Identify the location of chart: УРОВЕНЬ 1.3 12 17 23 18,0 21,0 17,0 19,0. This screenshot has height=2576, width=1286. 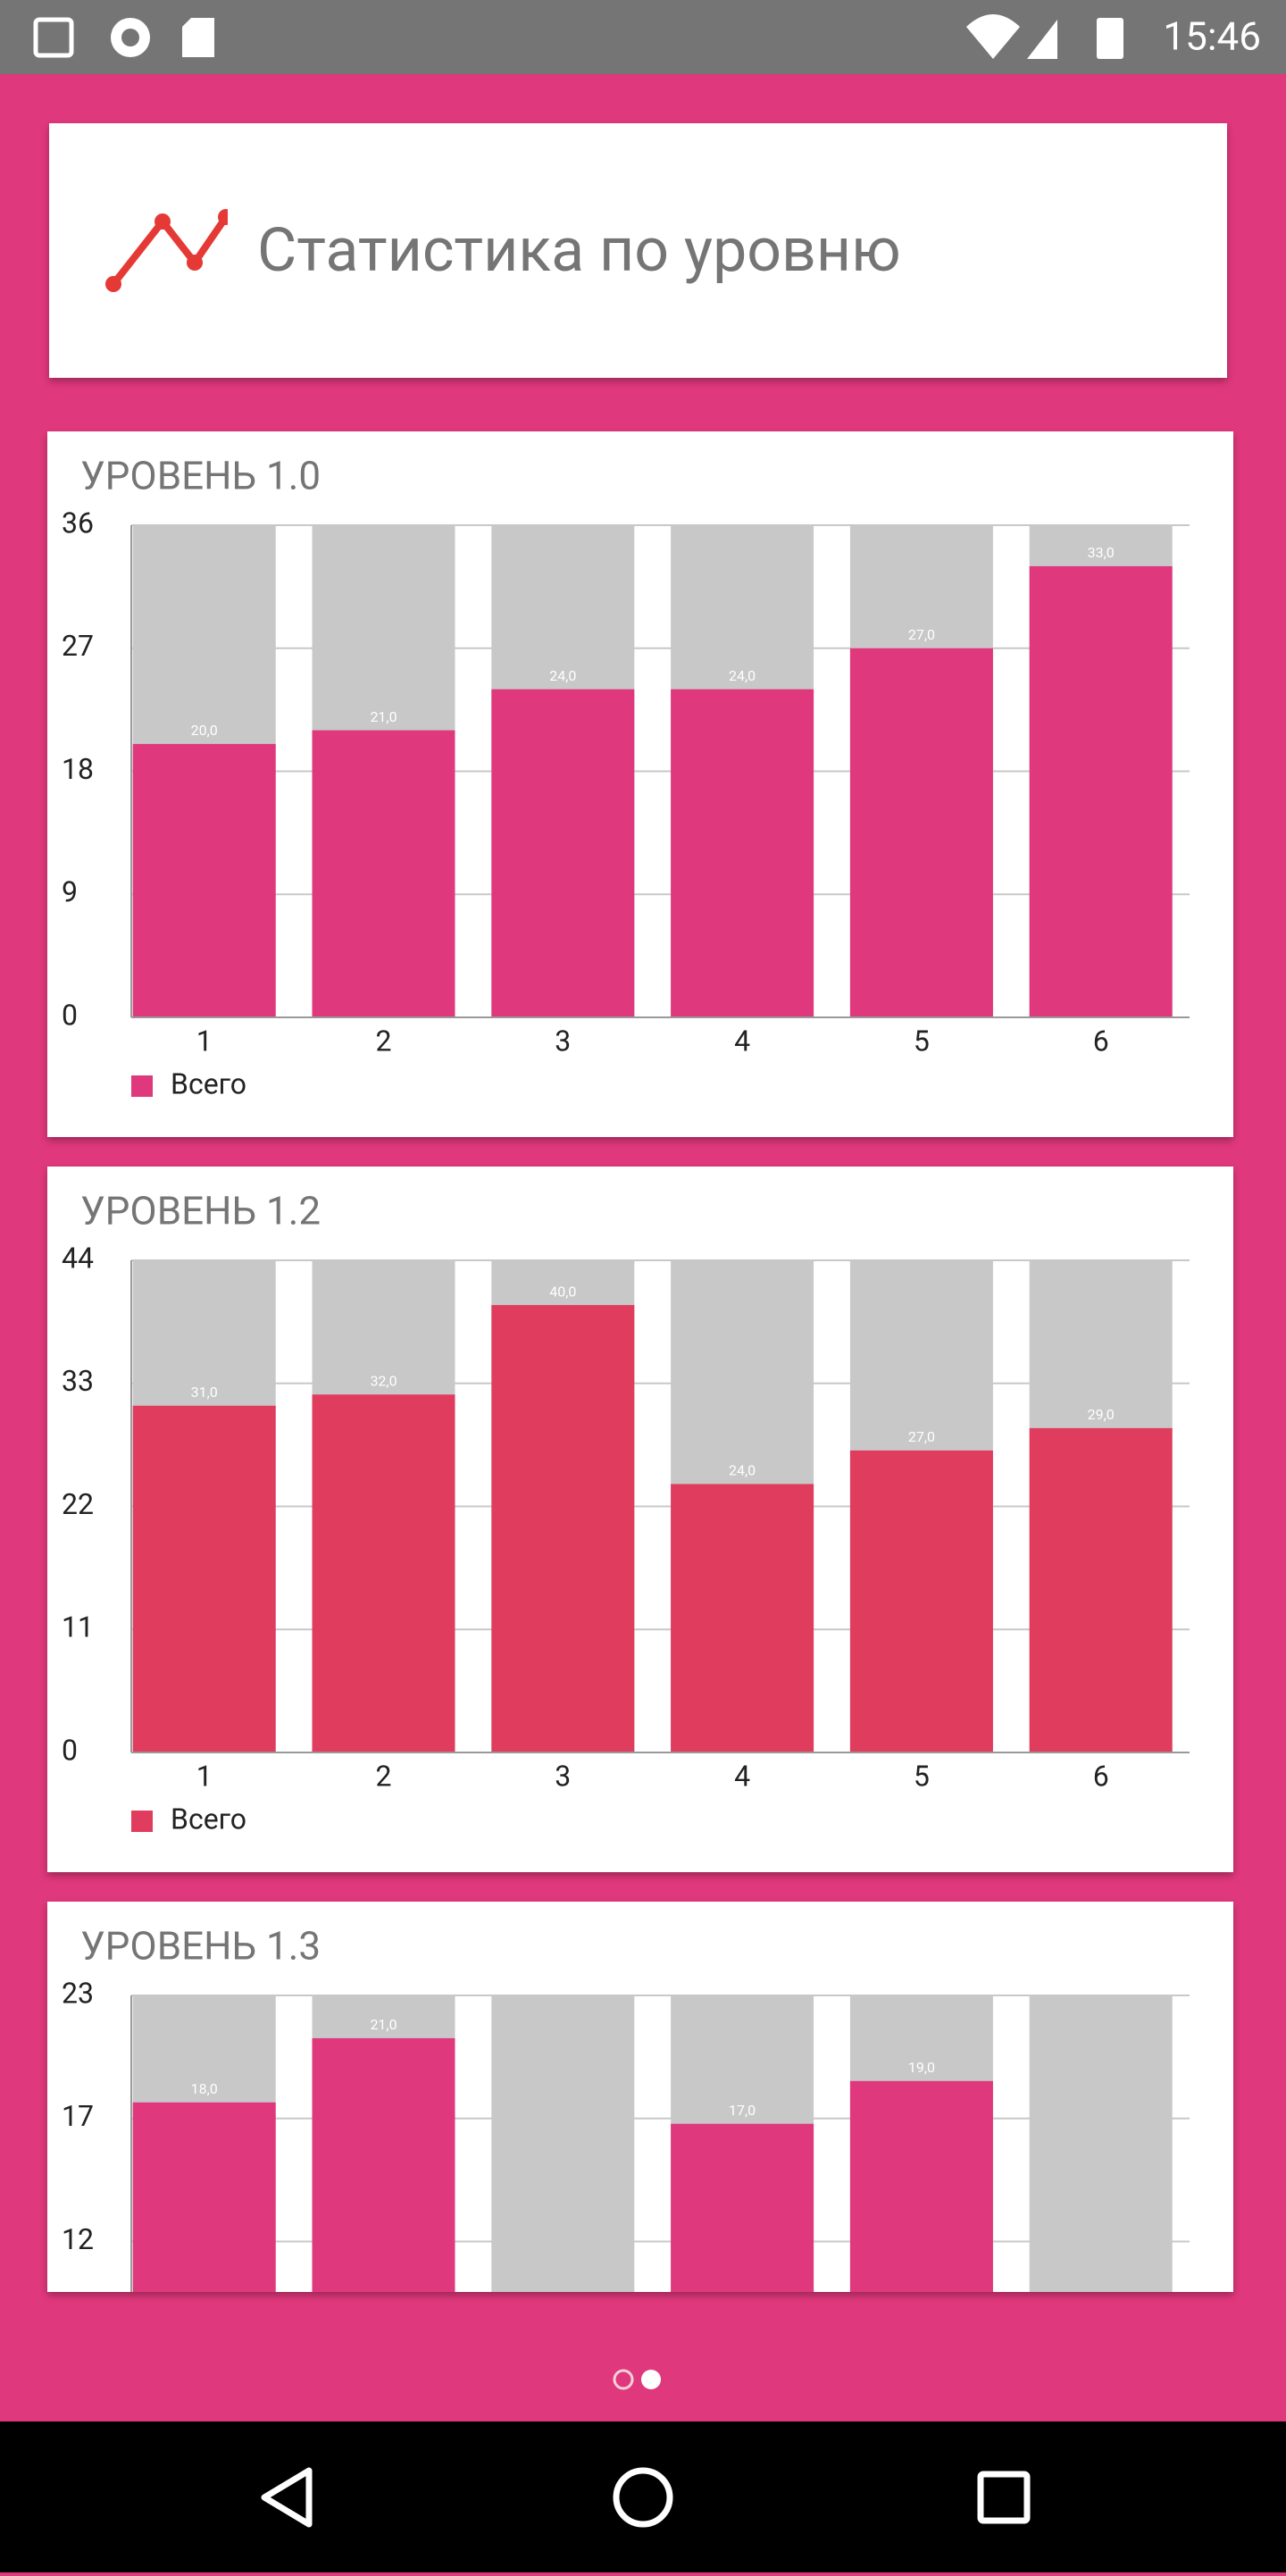
(626, 2107).